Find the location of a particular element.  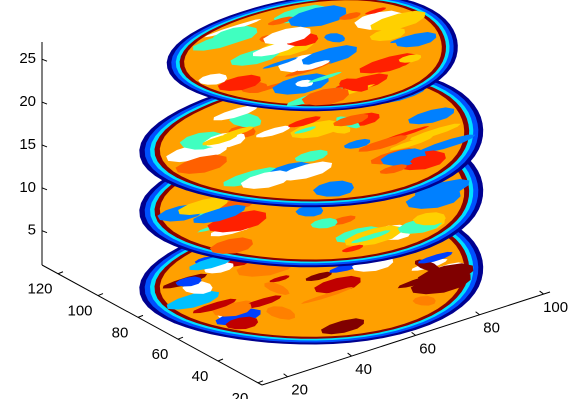

z-tick-label: 10 is located at coordinates (27, 187).